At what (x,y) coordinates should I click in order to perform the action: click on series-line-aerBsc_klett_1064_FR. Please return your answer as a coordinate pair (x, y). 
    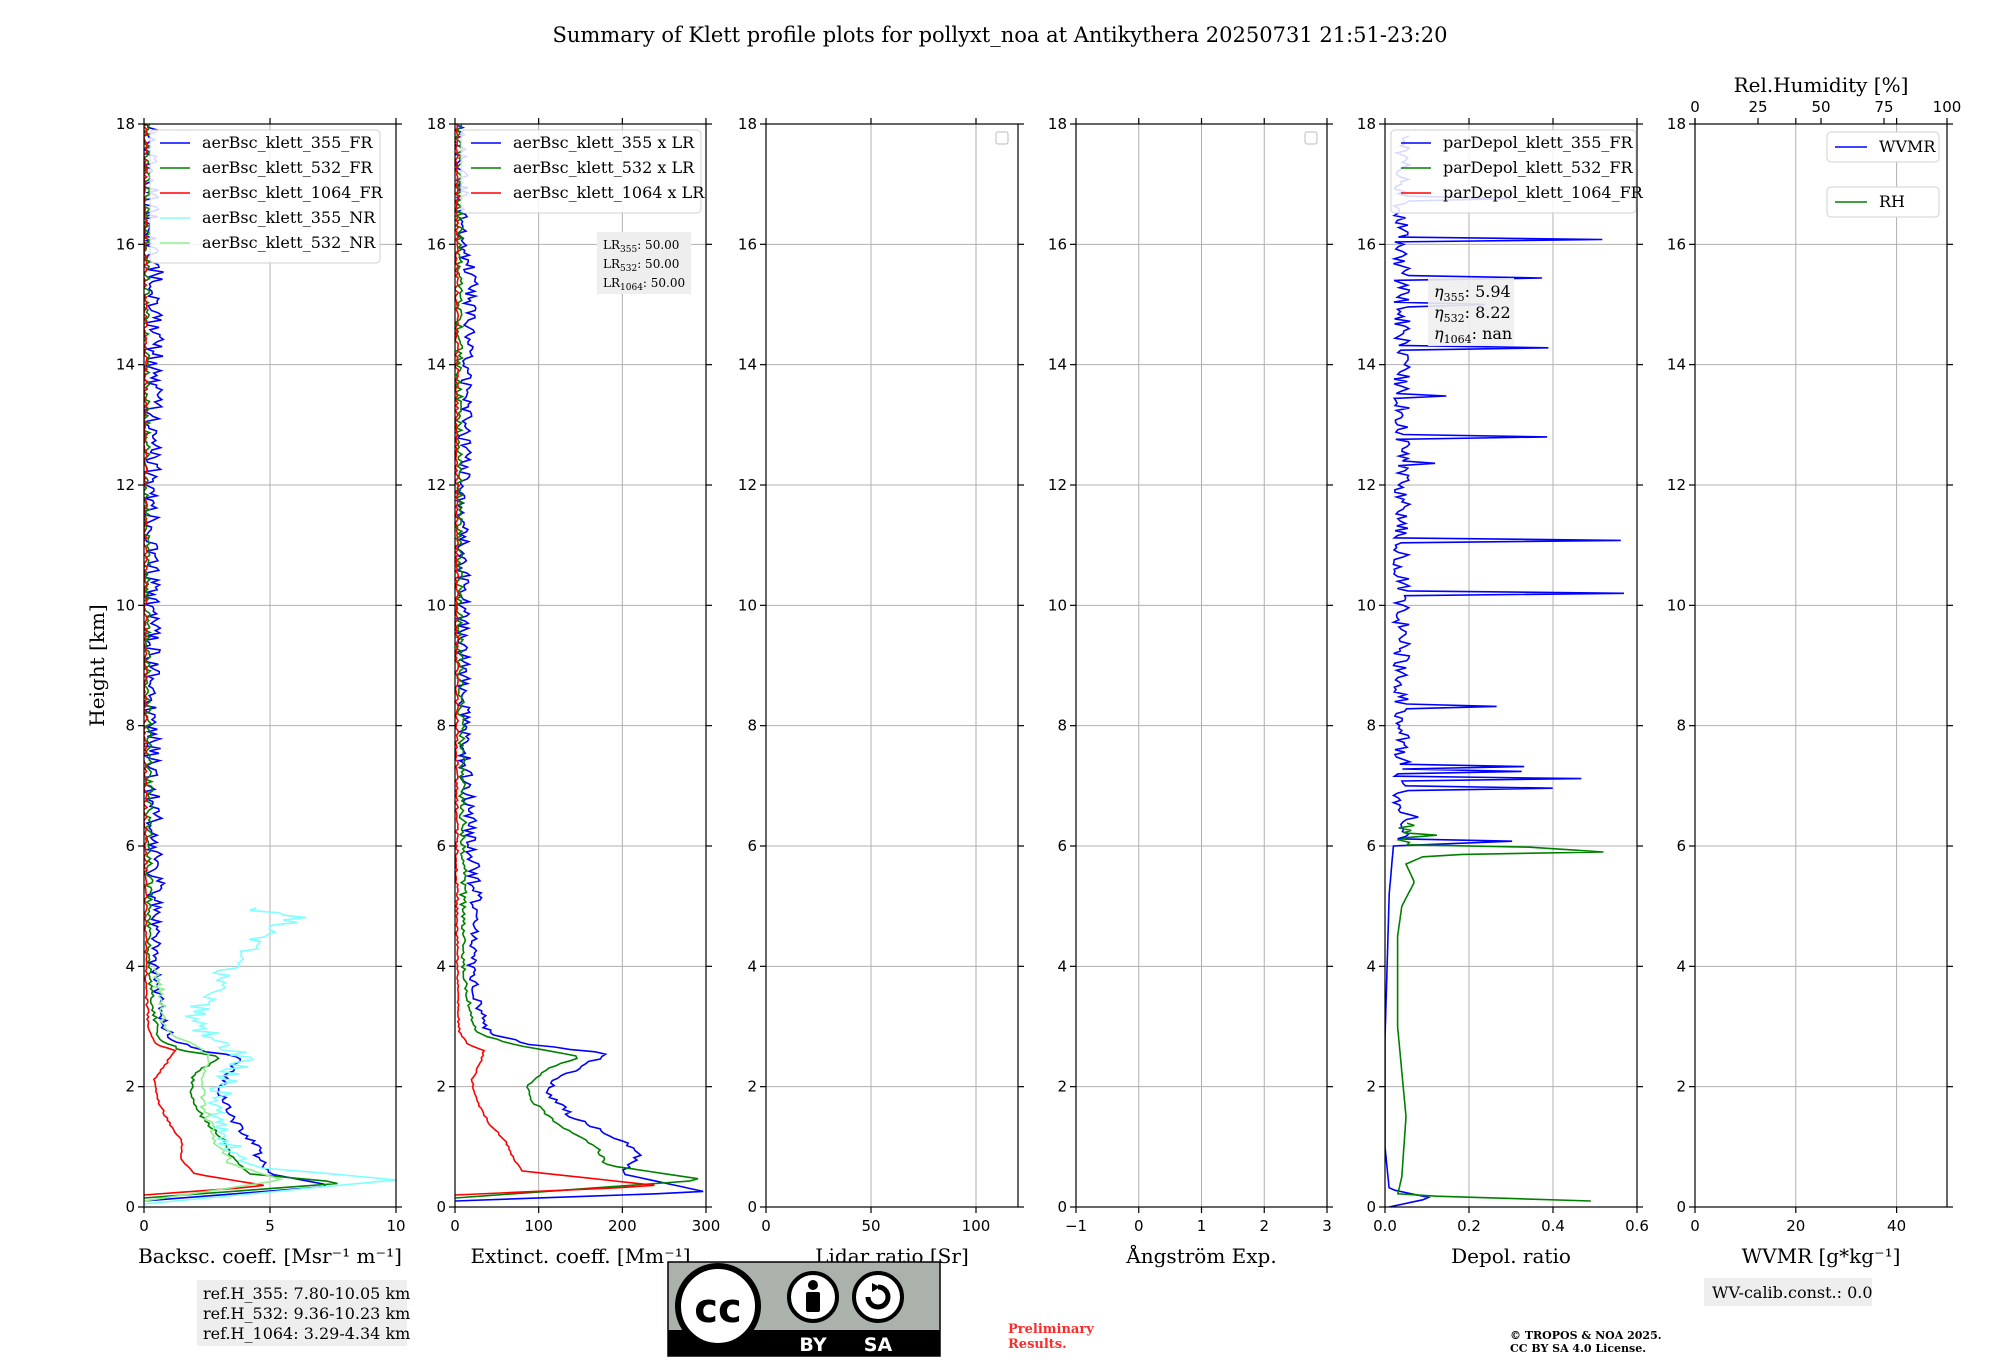
    Looking at the image, I should click on (204, 660).